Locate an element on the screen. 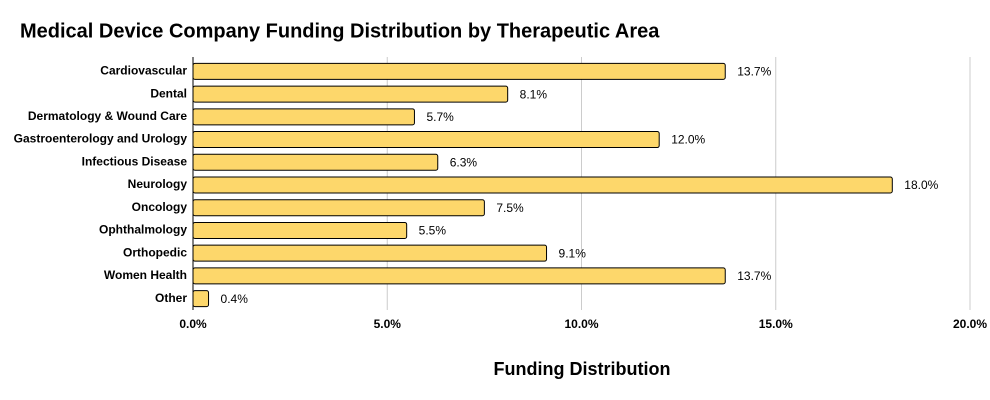 Image resolution: width=990 pixels, height=400 pixels. value-label: 9.1% is located at coordinates (573, 253).